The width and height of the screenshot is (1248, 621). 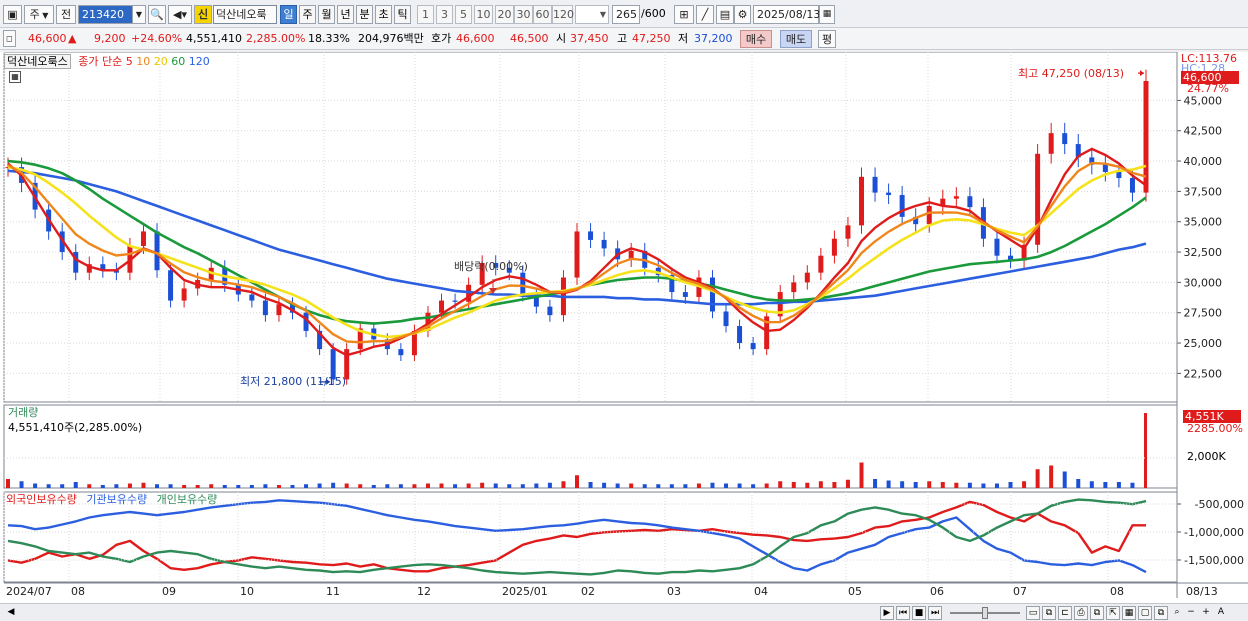 What do you see at coordinates (178, 61) in the screenshot?
I see `legend-ma60: 60` at bounding box center [178, 61].